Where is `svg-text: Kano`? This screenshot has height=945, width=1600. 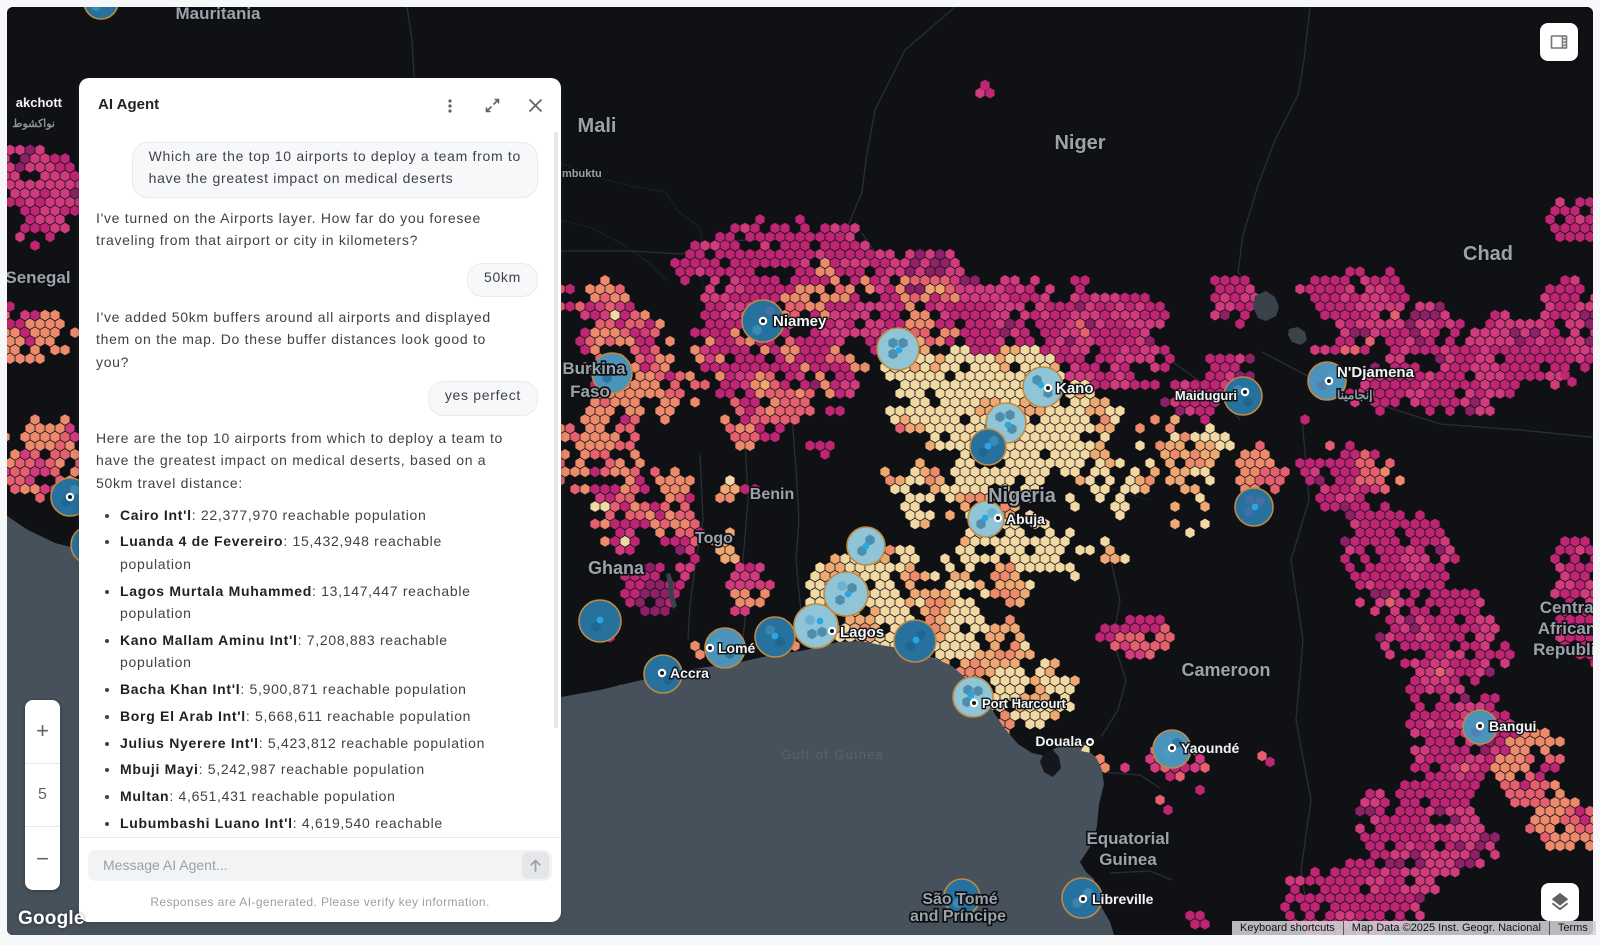
svg-text: Kano is located at coordinates (1075, 388).